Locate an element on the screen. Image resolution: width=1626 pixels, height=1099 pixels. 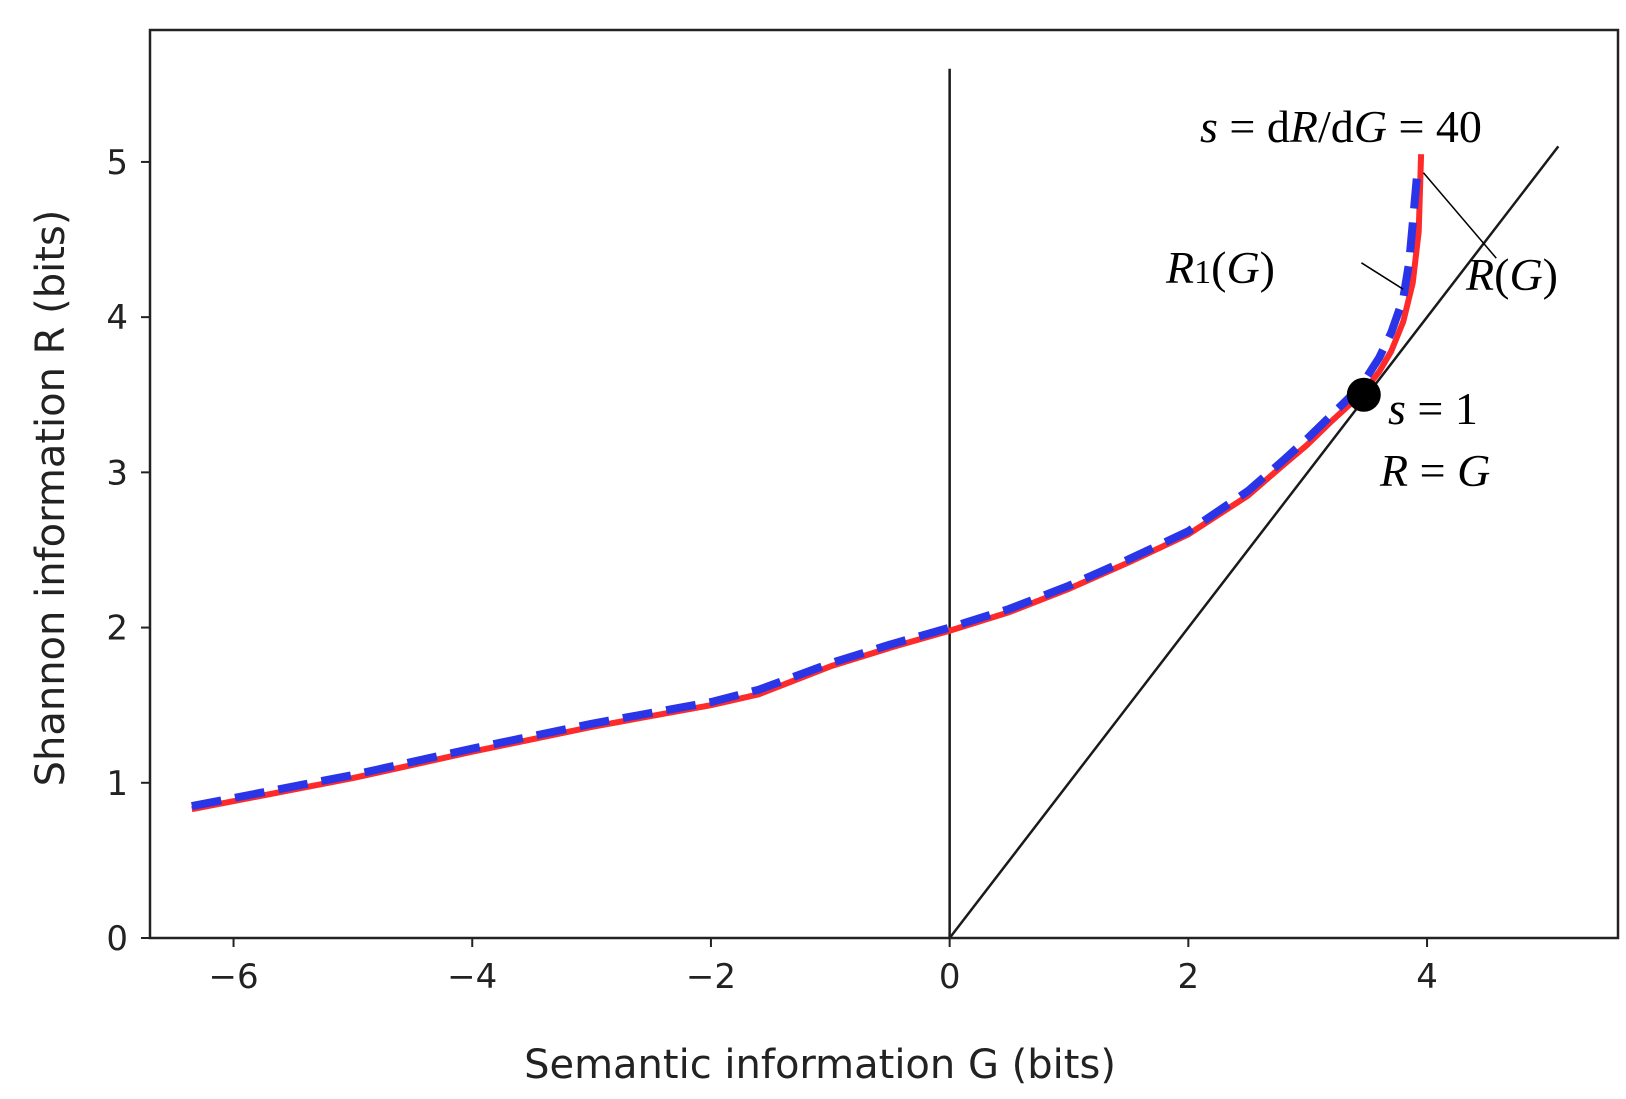
annotation-slope-40: s = dR/dG = 40 is located at coordinates (1341, 126).